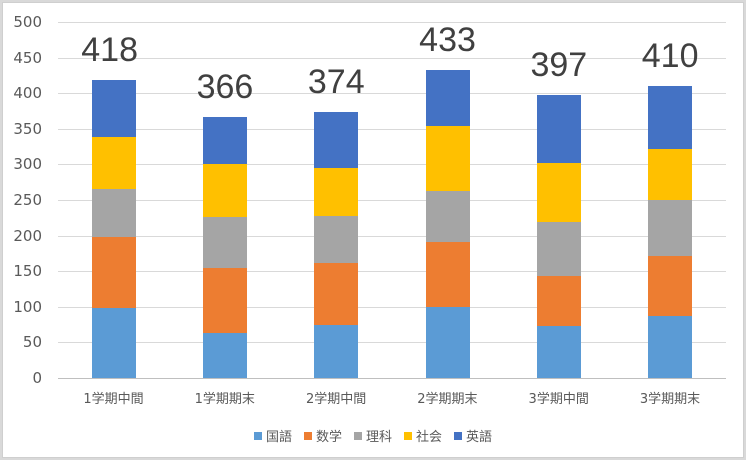  I want to click on legend-label: 英語, so click(479, 437).